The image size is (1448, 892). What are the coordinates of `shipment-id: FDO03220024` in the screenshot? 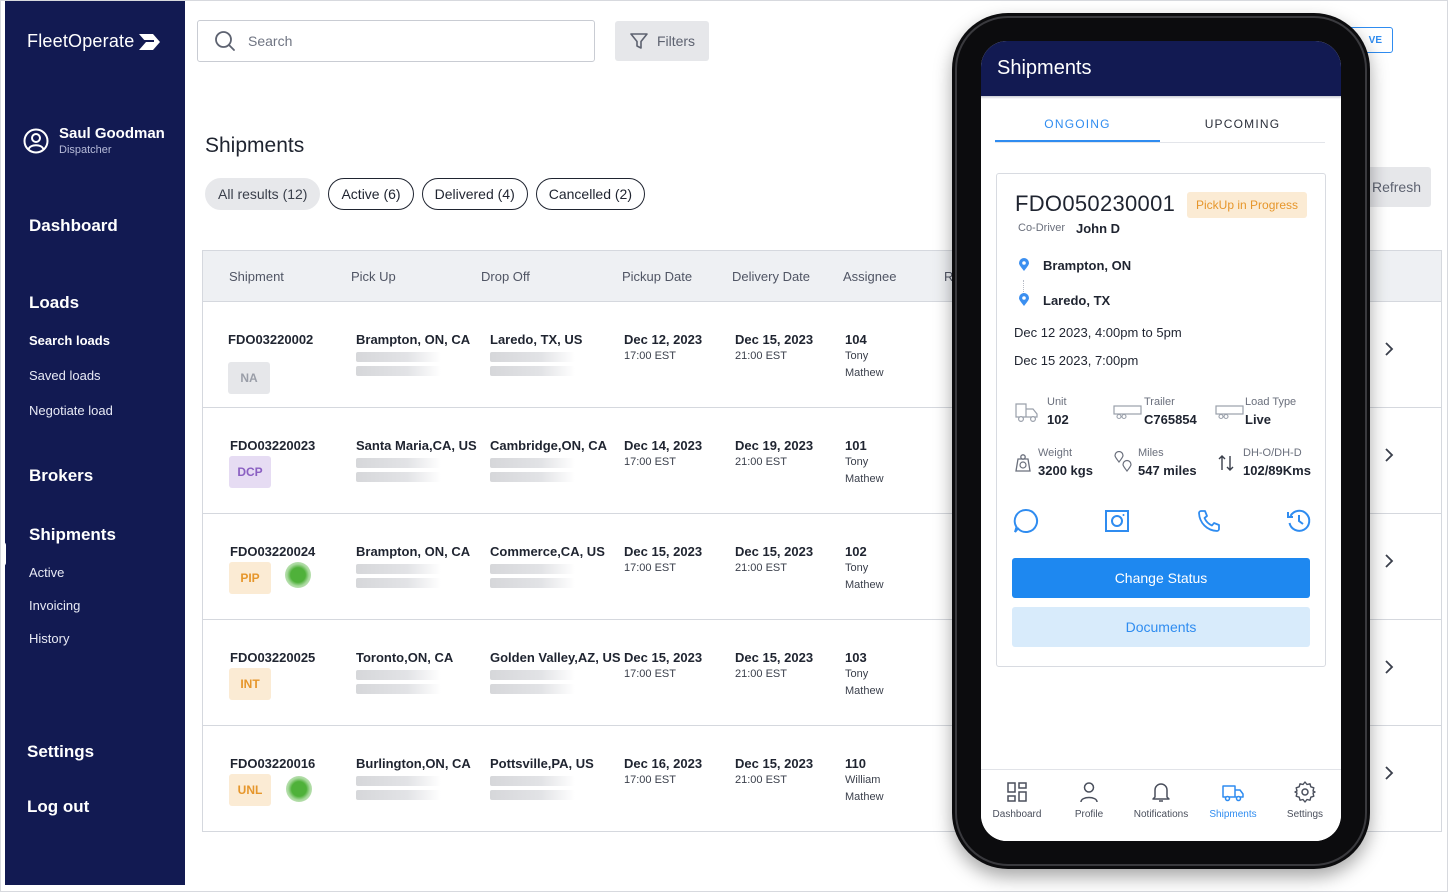 It's located at (273, 551).